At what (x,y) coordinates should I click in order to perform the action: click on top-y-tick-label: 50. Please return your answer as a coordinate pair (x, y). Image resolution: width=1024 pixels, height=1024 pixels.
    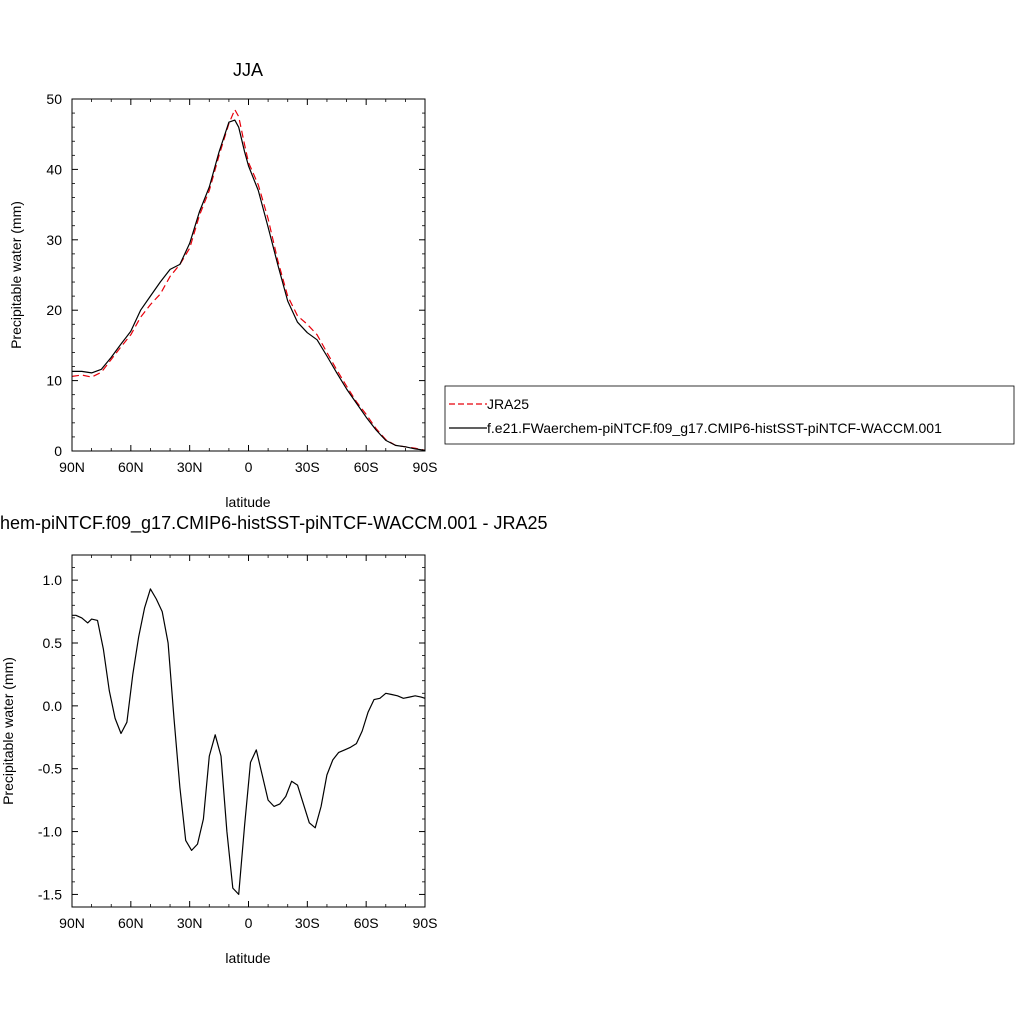
    Looking at the image, I should click on (54, 99).